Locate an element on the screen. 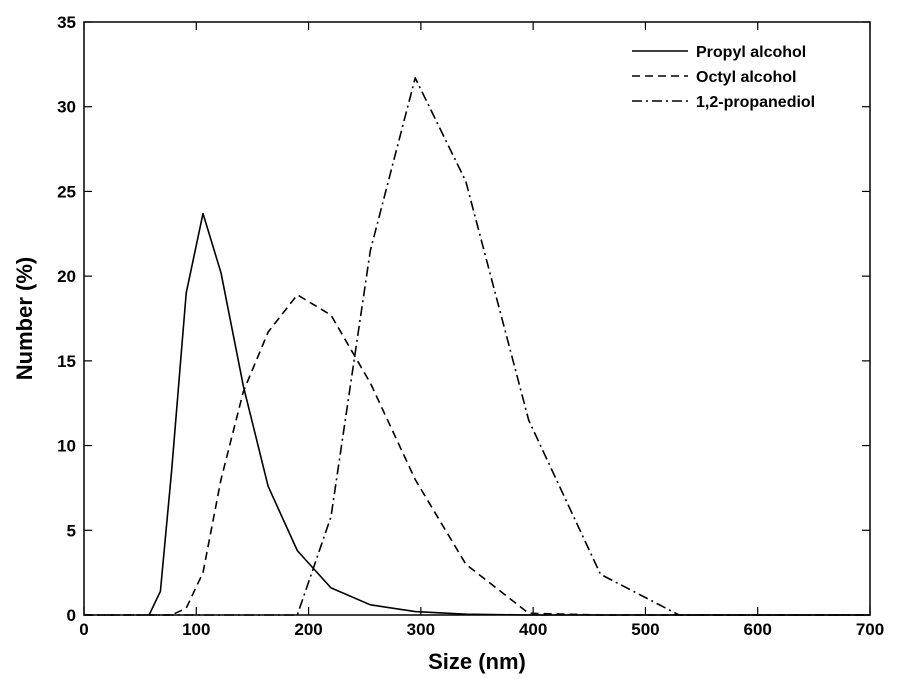  legend-label-1: Propyl alcohol is located at coordinates (751, 52).